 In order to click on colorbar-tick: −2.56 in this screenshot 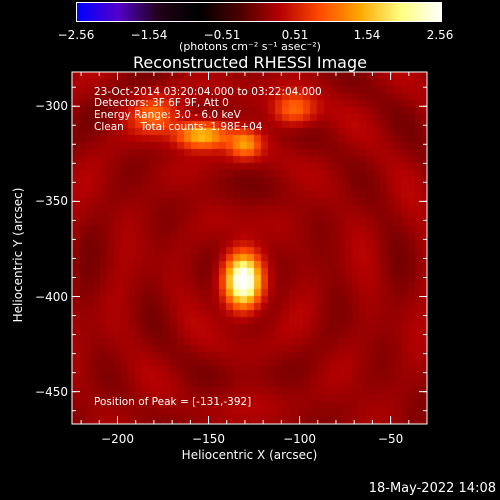, I will do `click(76, 35)`.